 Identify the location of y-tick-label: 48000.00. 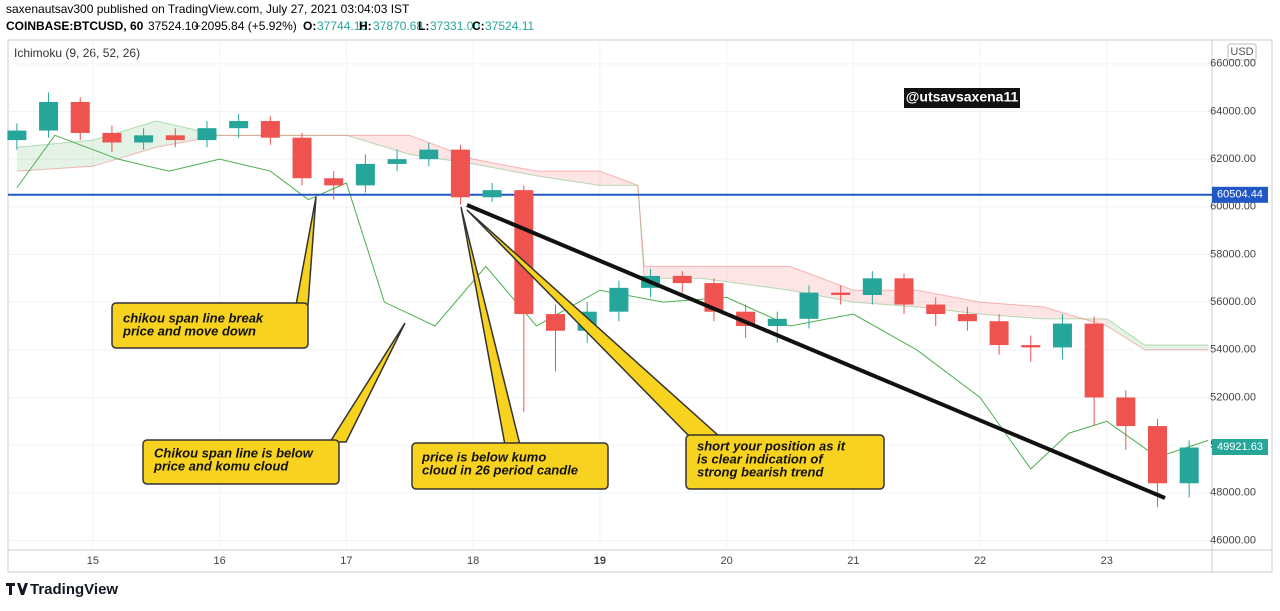
(1233, 493).